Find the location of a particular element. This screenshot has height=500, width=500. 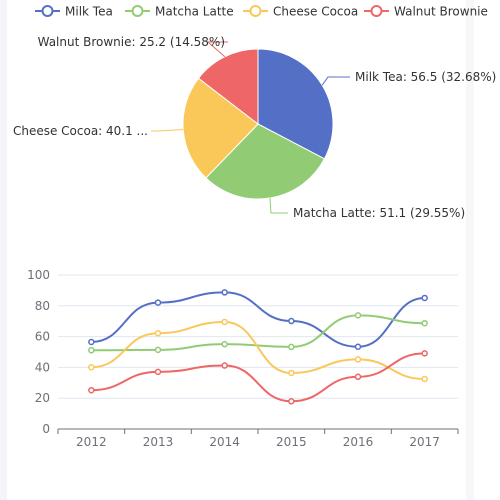

data-point-walnut-brownie-2014 is located at coordinates (224, 365).